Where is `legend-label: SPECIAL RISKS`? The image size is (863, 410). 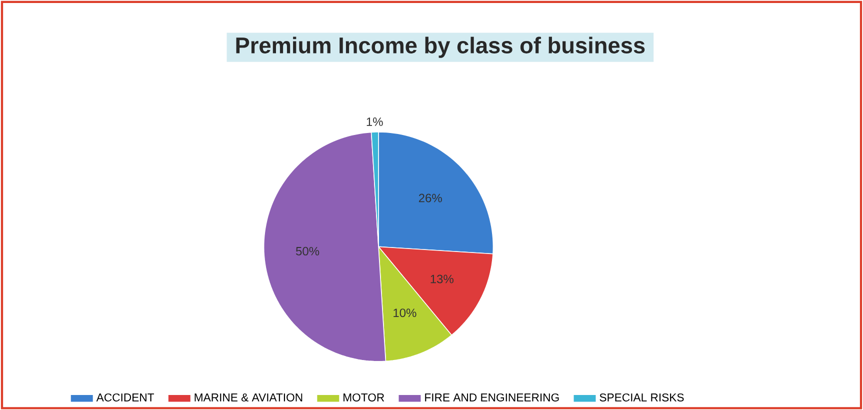 legend-label: SPECIAL RISKS is located at coordinates (642, 397).